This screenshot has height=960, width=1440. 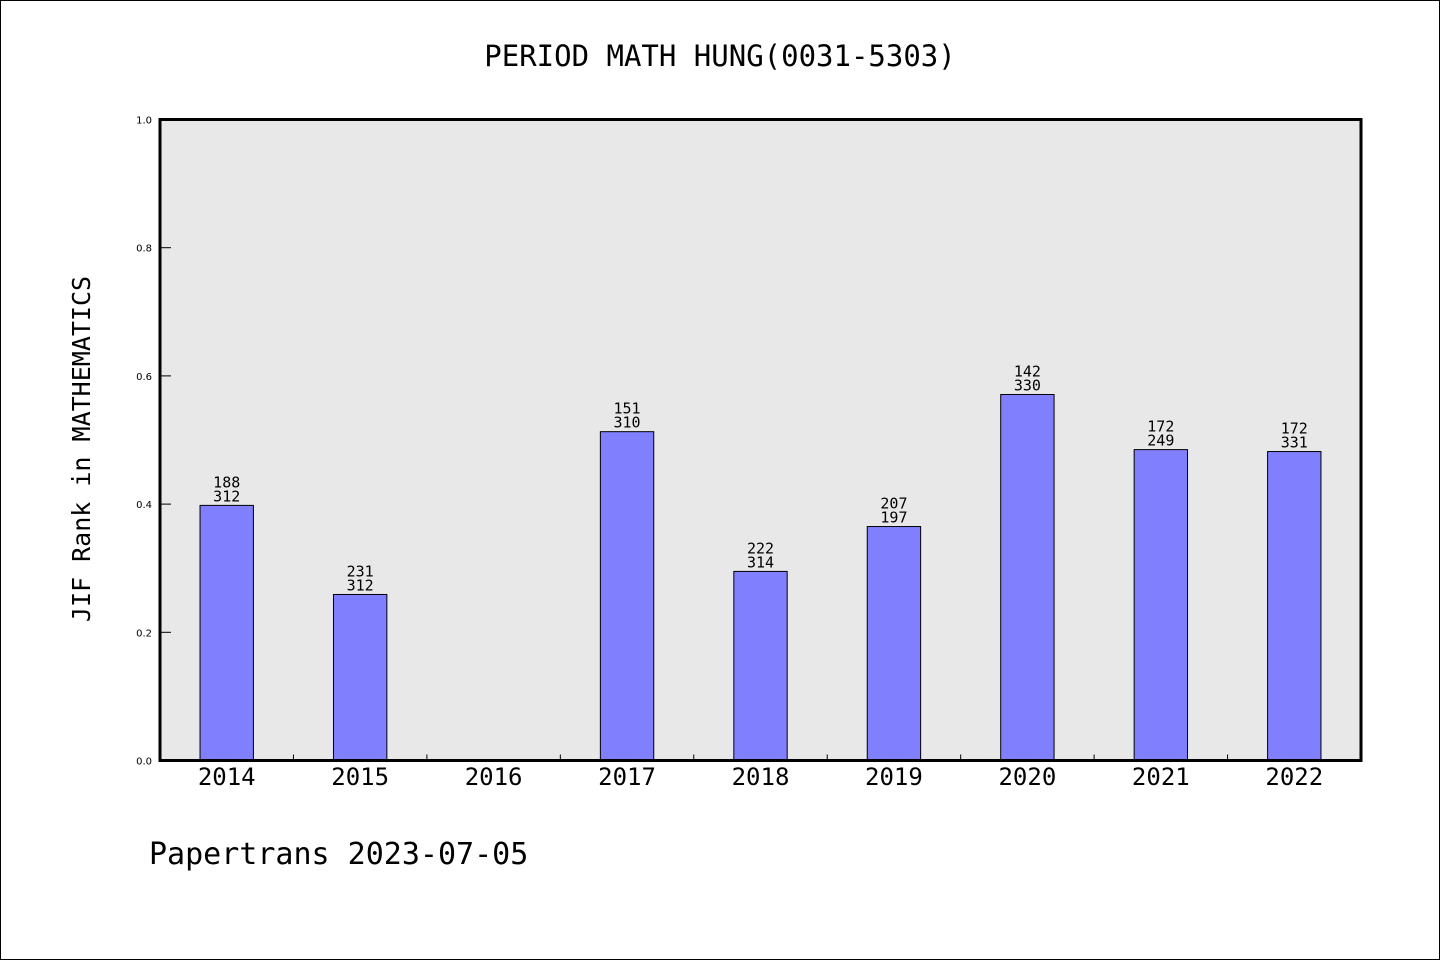 I want to click on x-tick-label: 2019, so click(x=894, y=777).